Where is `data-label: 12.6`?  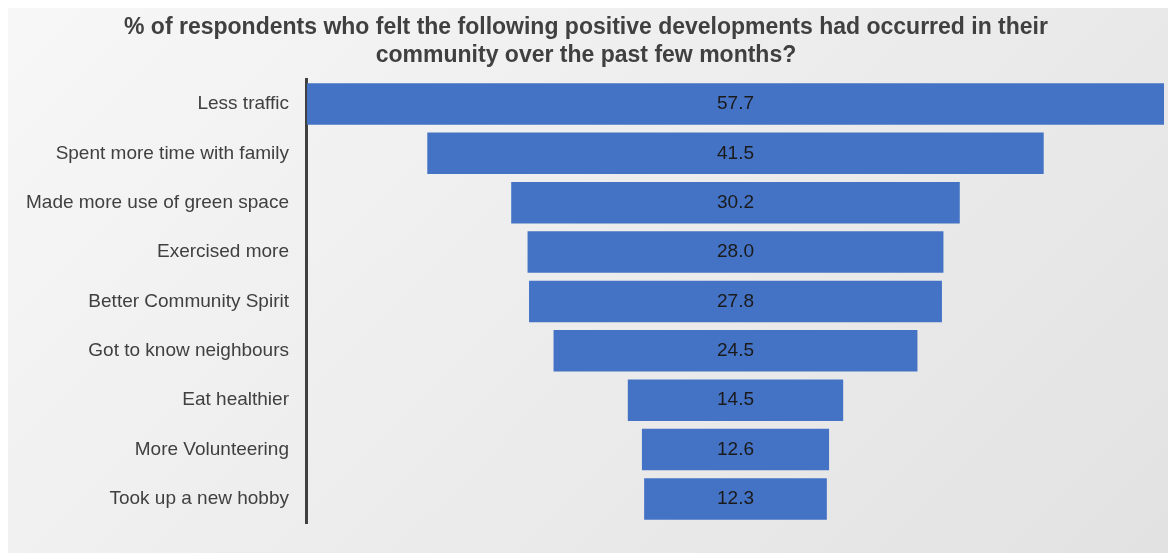
data-label: 12.6 is located at coordinates (735, 448).